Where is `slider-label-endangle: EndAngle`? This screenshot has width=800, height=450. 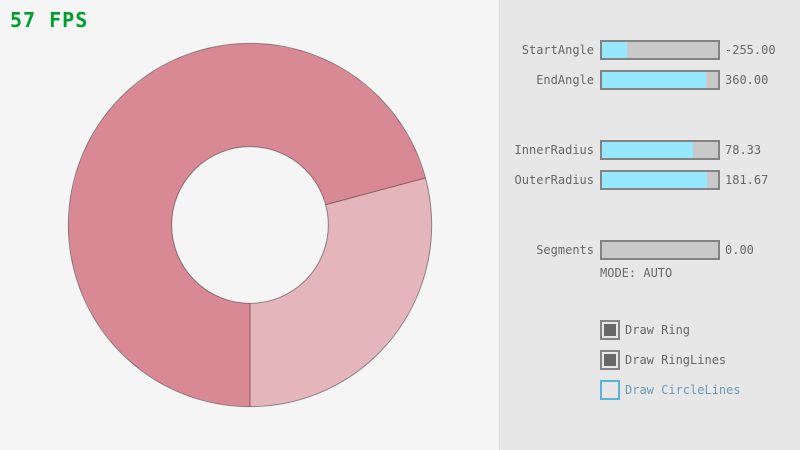 slider-label-endangle: EndAngle is located at coordinates (565, 80).